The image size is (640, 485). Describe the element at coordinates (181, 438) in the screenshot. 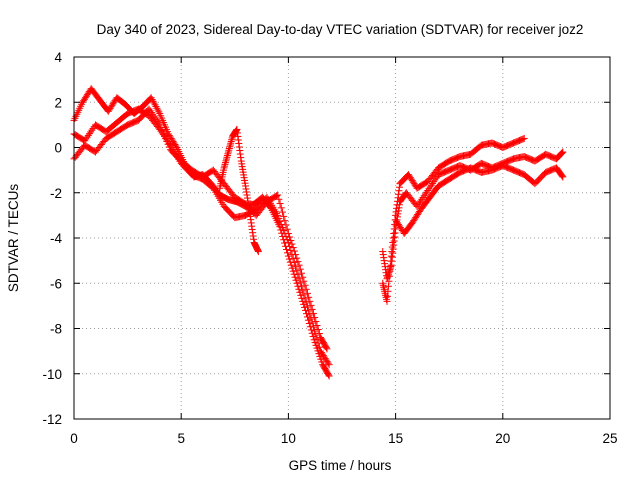

I see `x-tick-label: 5` at that location.